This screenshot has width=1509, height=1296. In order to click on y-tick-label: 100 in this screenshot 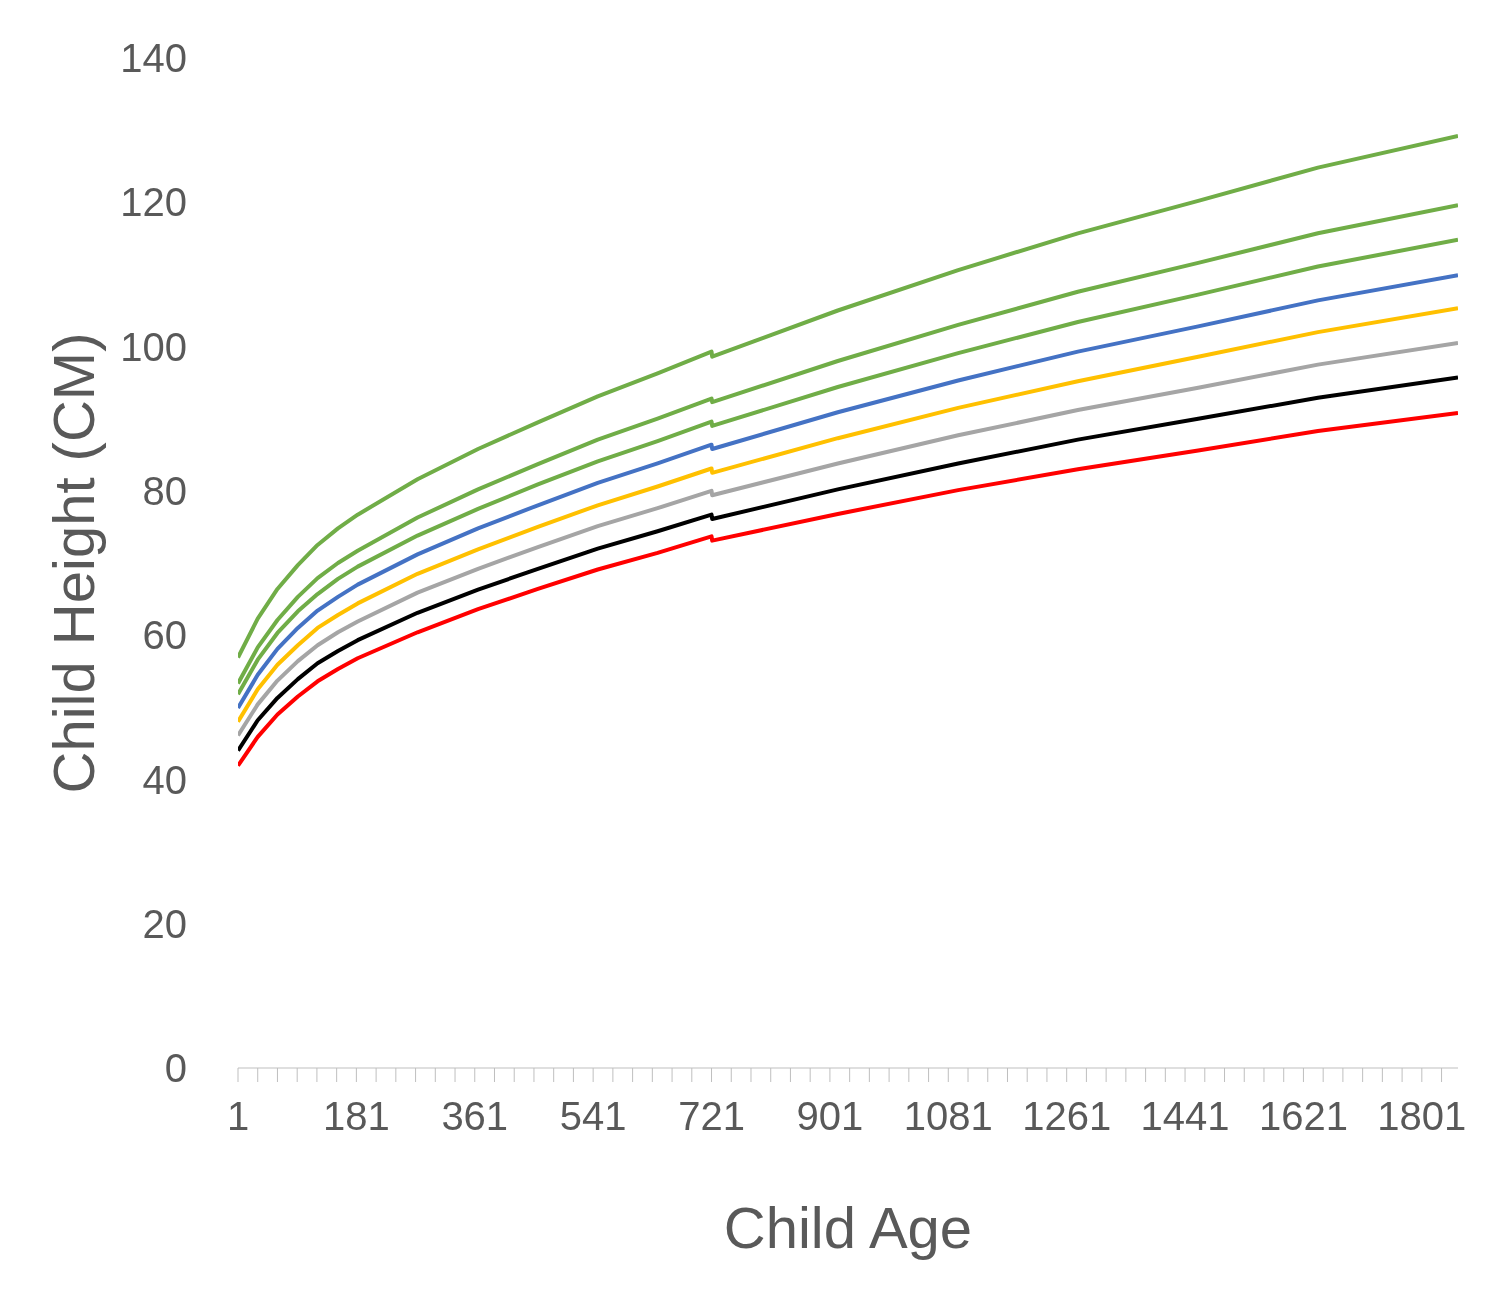, I will do `click(153, 346)`.